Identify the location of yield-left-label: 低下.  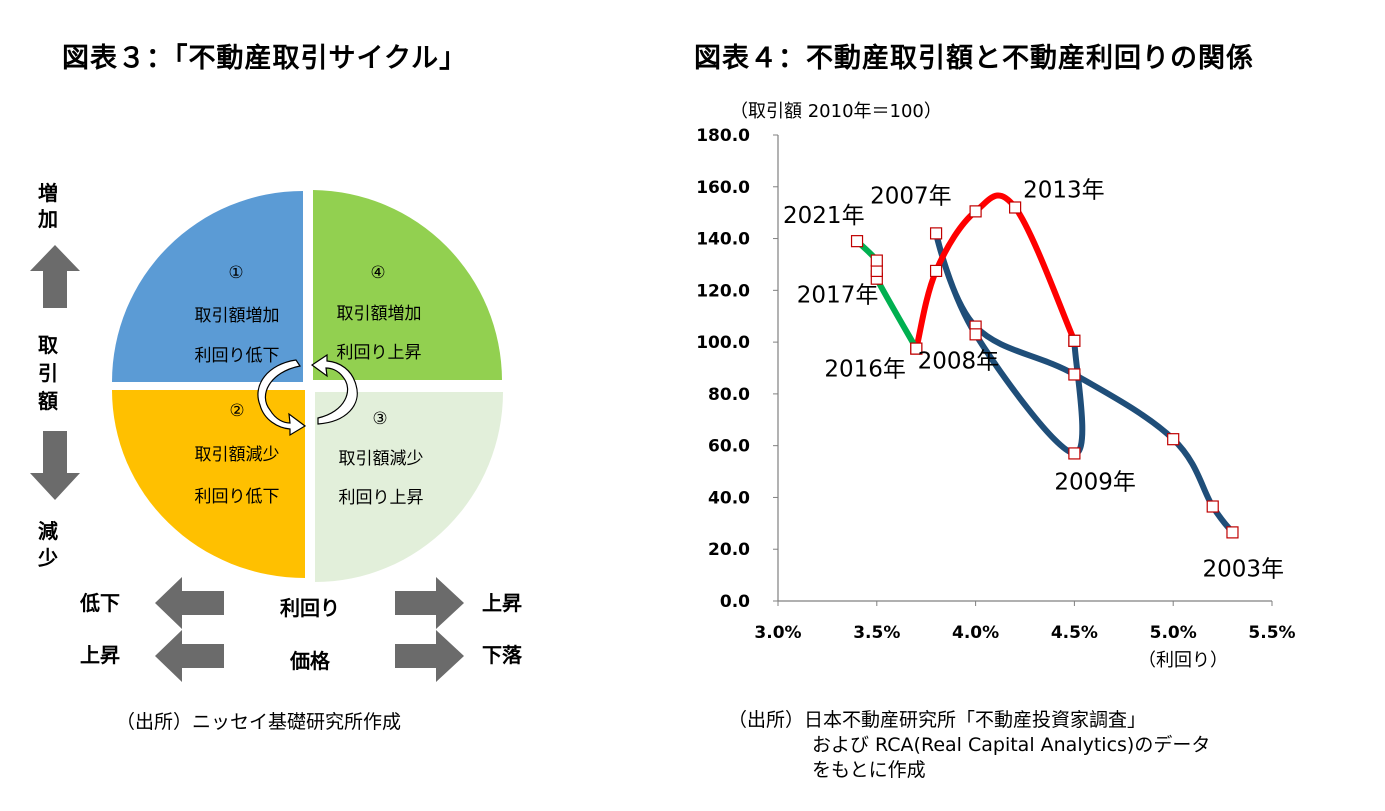
(99, 603).